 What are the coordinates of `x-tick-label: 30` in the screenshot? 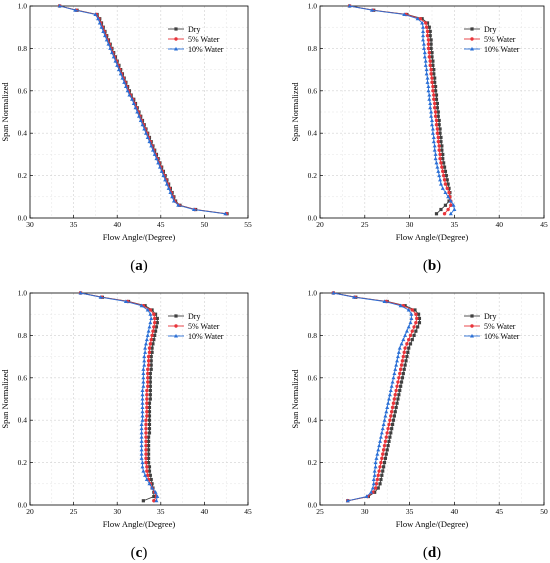 It's located at (117, 511).